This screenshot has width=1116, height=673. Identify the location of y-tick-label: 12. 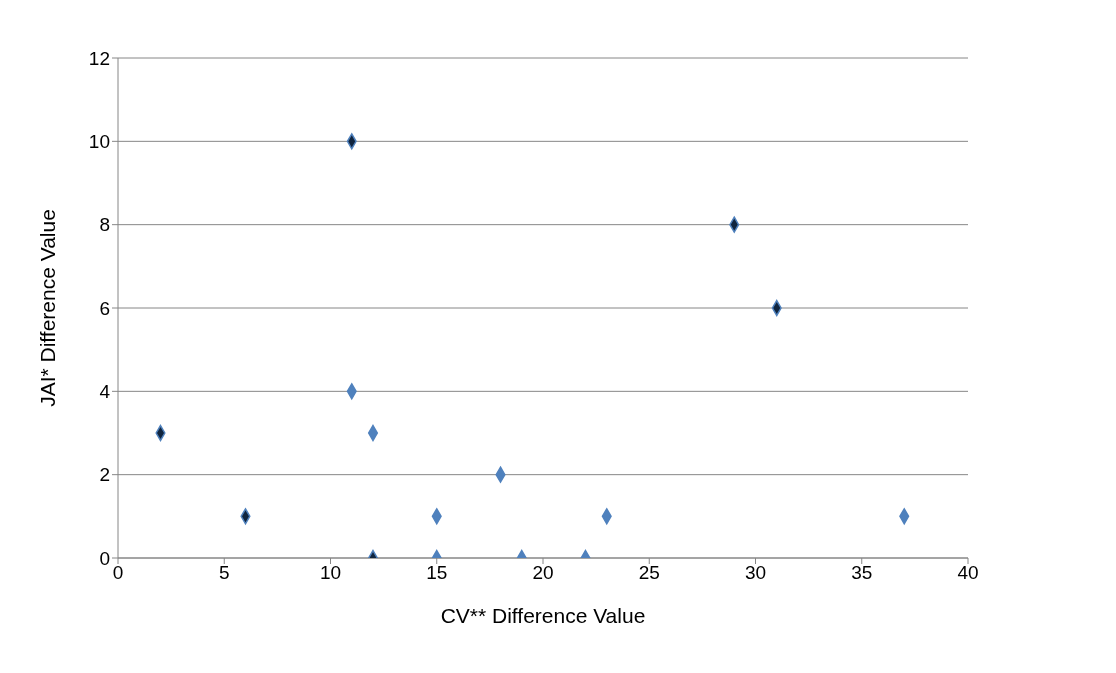
(99, 58).